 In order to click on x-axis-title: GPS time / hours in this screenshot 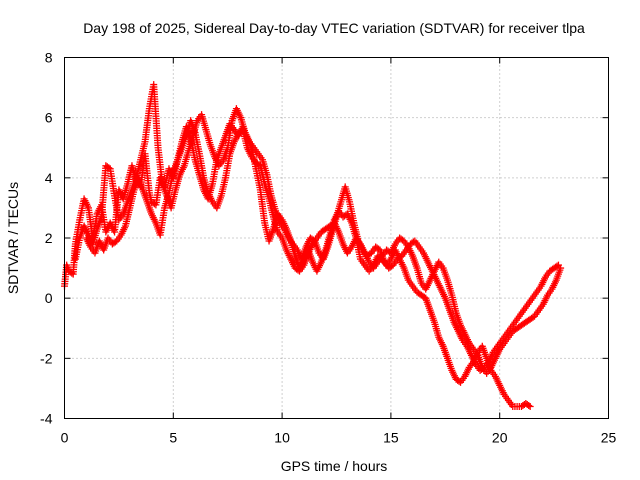, I will do `click(334, 466)`.